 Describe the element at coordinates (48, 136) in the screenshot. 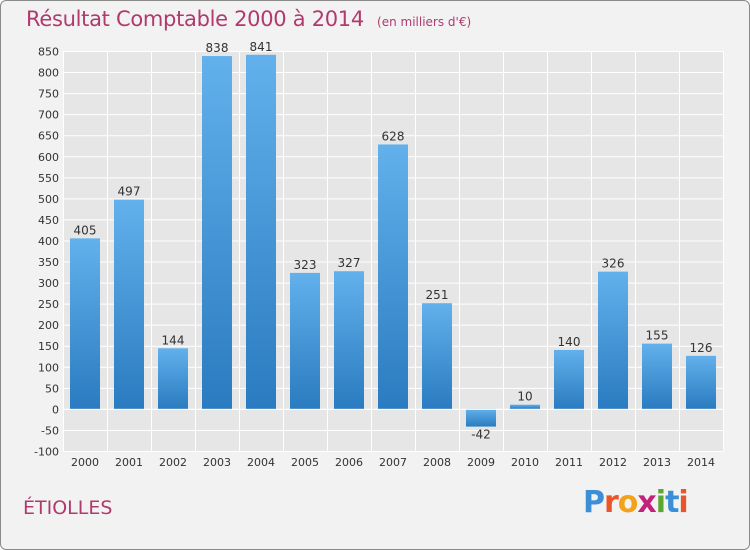

I see `y-tick-label: 650` at that location.